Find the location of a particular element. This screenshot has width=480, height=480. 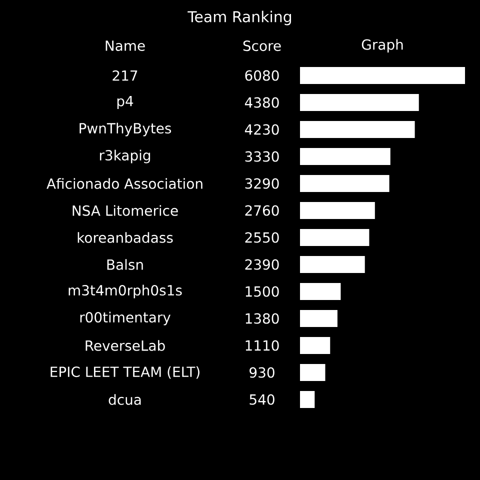

y-tick-label: Aficionado Association is located at coordinates (124, 183).